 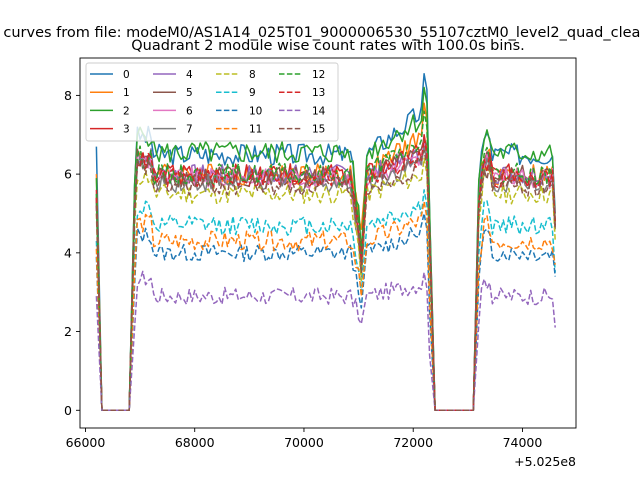 I want to click on y-tick-label: 4, so click(x=68, y=252).